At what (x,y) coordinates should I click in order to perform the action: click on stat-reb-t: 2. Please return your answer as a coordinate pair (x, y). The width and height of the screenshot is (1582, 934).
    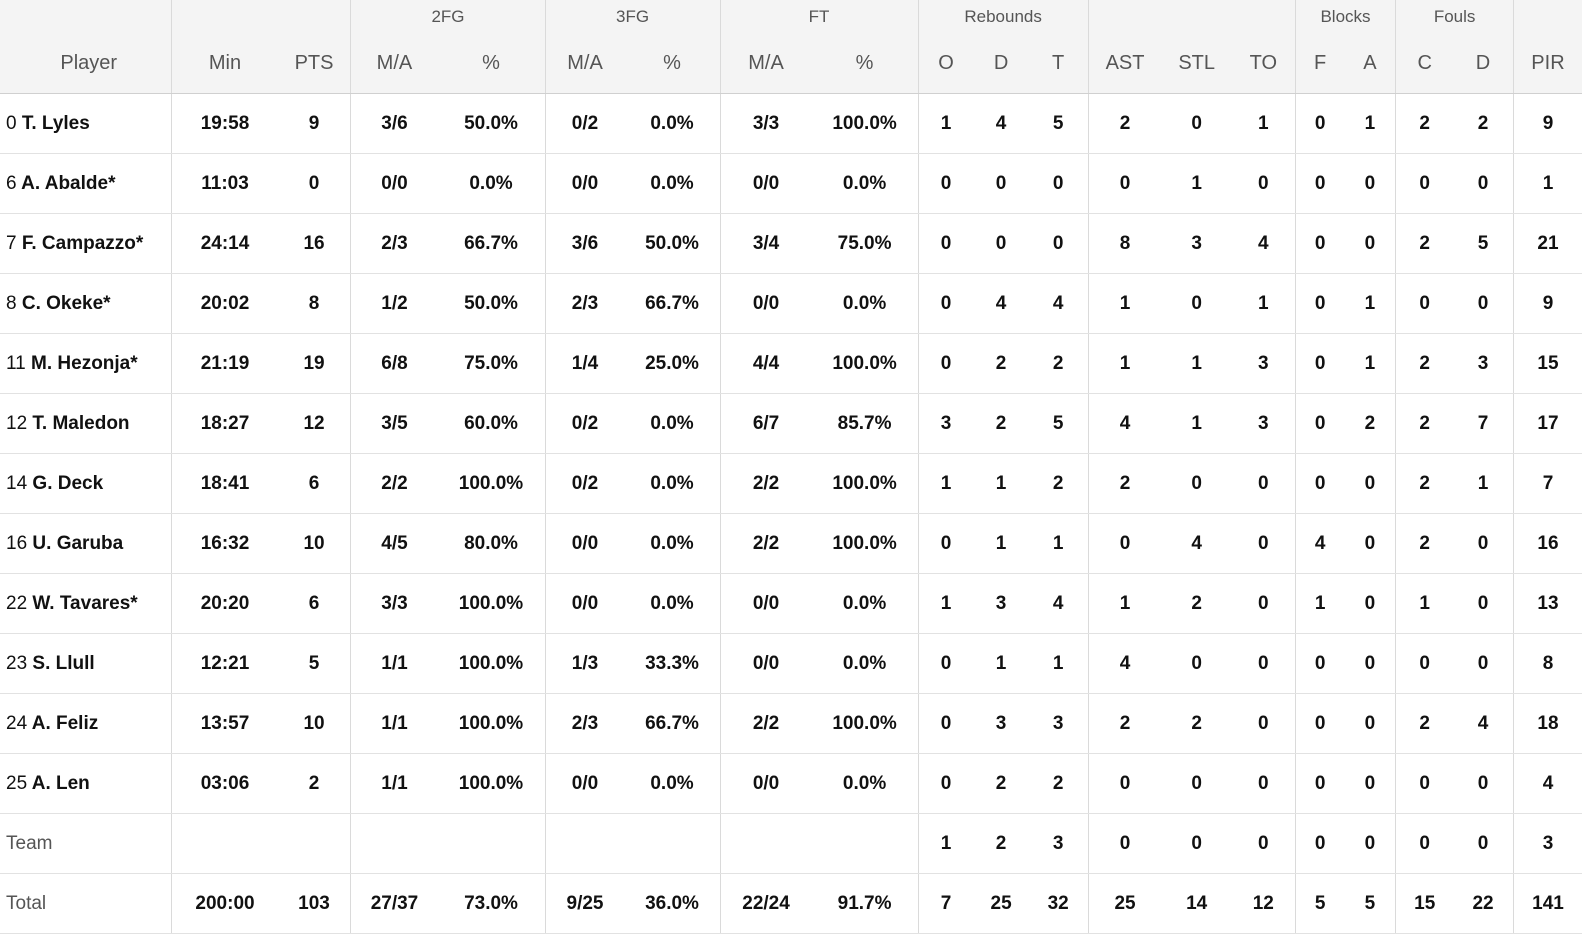
    Looking at the image, I should click on (1058, 363).